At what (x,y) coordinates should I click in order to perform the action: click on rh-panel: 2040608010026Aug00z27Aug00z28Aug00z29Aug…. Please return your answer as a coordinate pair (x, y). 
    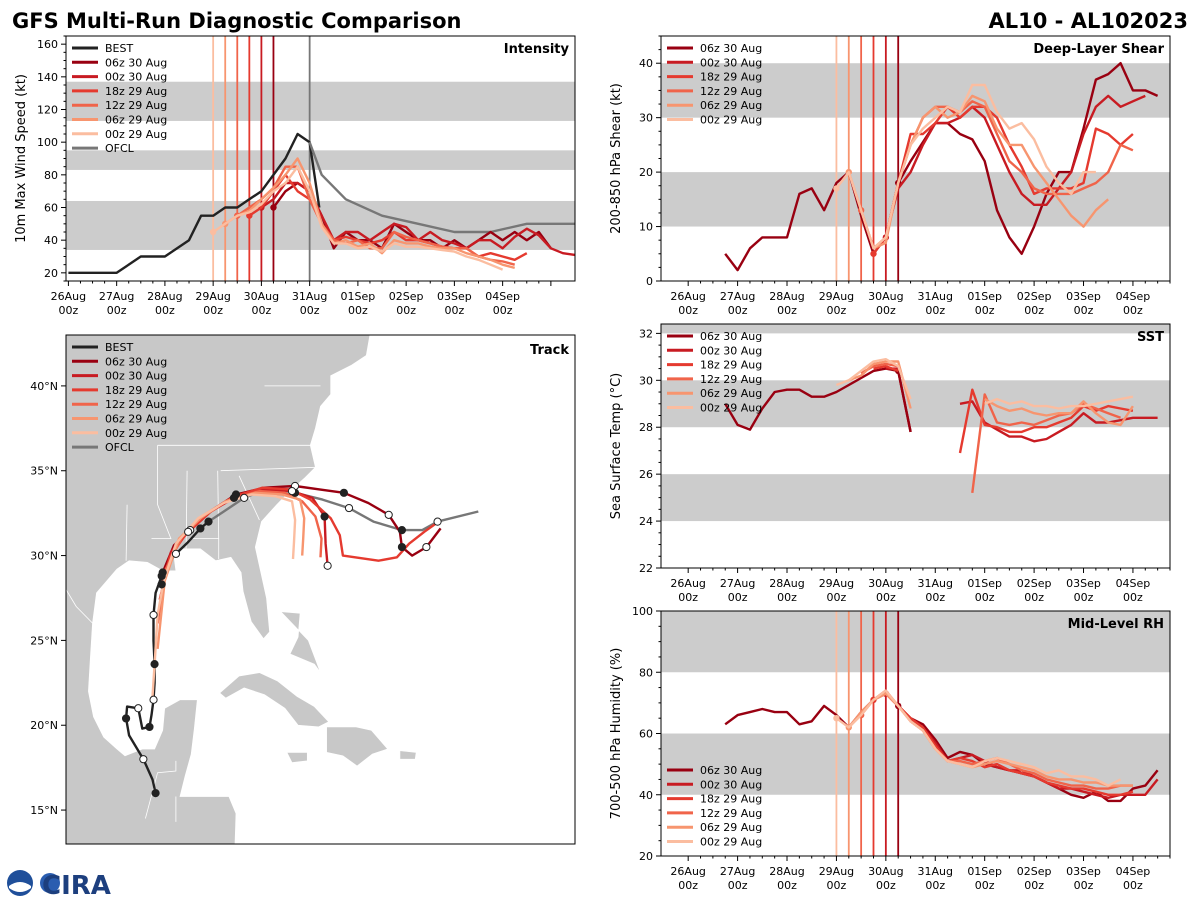
    Looking at the image, I should click on (890, 748).